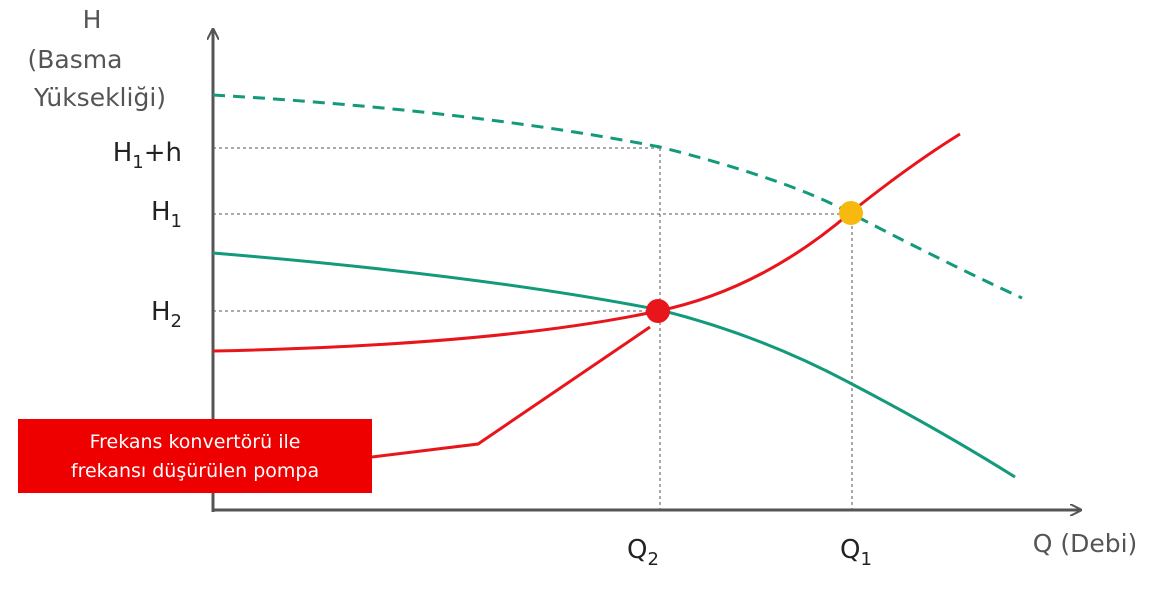  Describe the element at coordinates (75, 59) in the screenshot. I see `y-axis-label: (Basma` at that location.